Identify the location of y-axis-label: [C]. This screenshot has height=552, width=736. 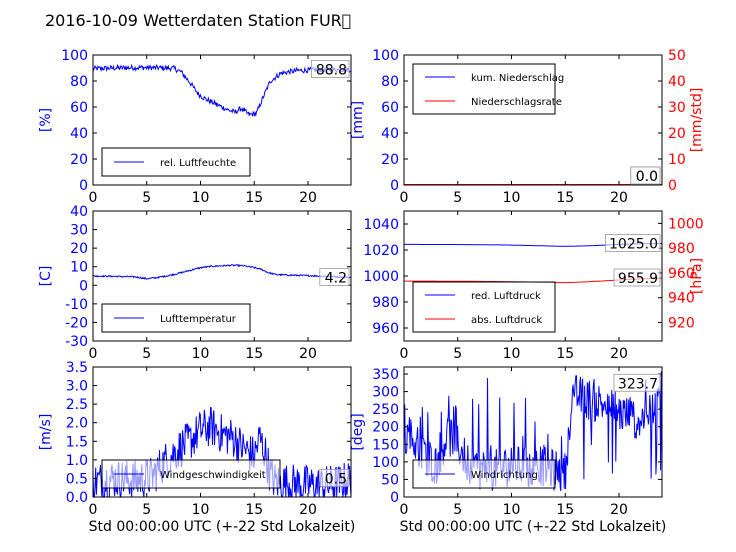
(46, 276).